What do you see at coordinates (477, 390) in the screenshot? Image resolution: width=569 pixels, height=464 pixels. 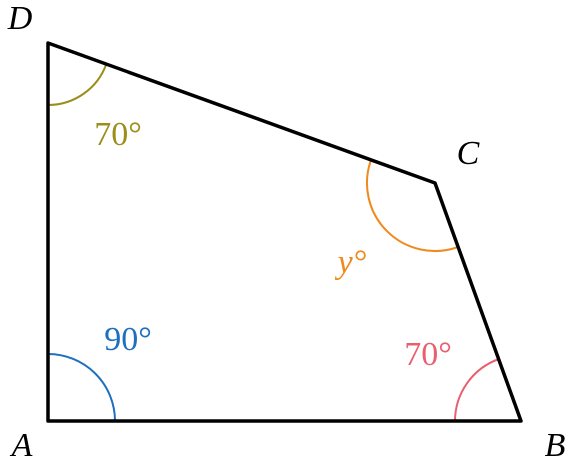 I see `angle-arc-b` at bounding box center [477, 390].